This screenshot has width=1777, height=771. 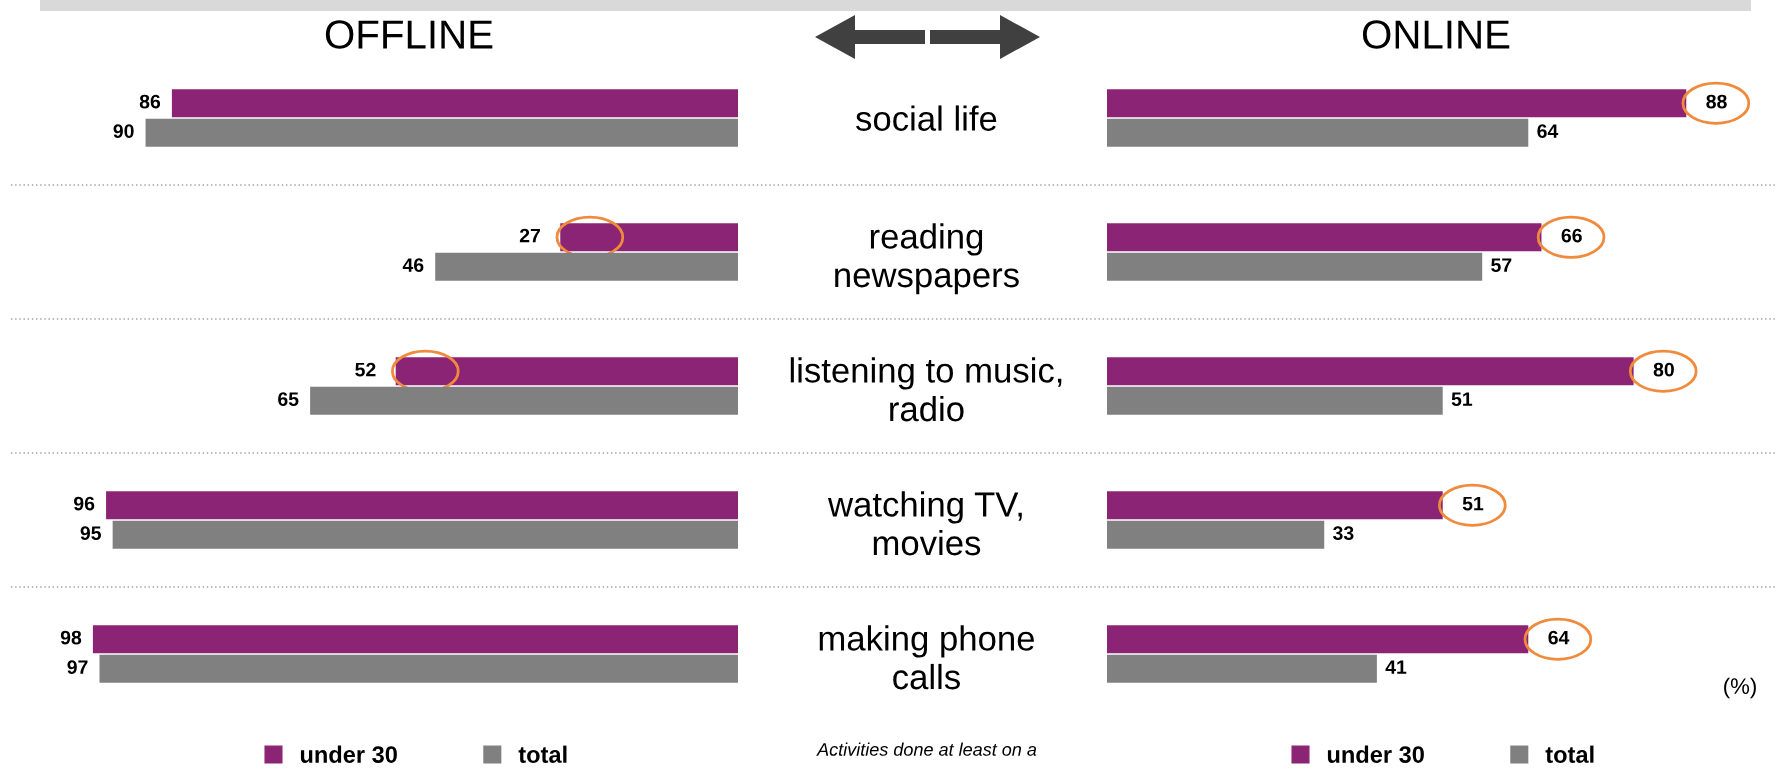 What do you see at coordinates (413, 265) in the screenshot?
I see `data-label: 46` at bounding box center [413, 265].